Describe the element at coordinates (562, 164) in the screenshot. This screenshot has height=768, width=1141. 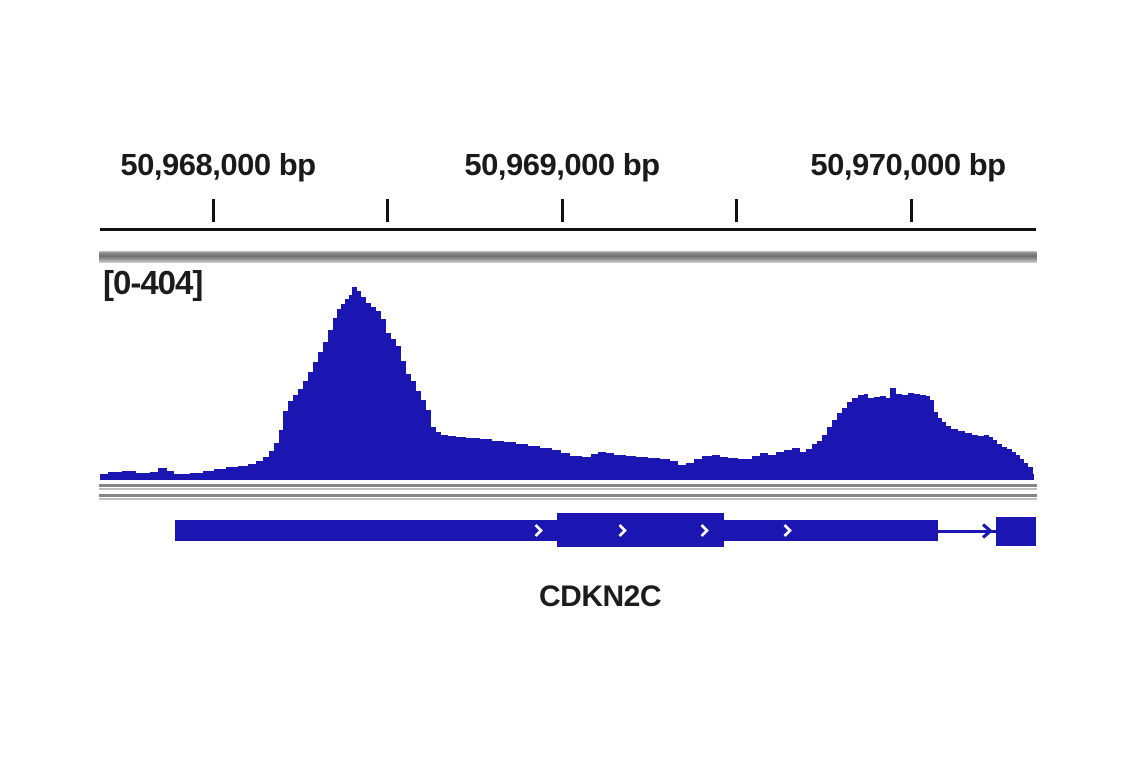
I see `coordinate-label: 50,969,000 bp` at that location.